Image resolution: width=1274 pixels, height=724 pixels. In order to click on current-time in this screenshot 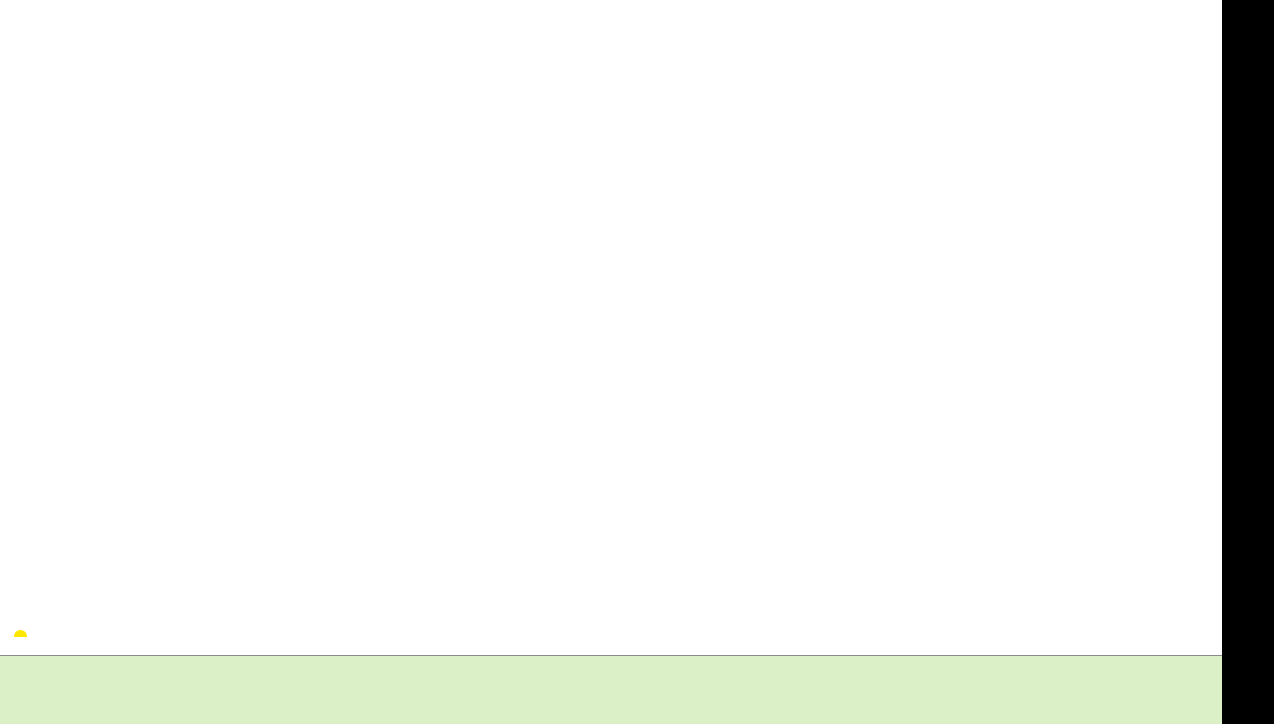, I will do `click(18, 634)`.